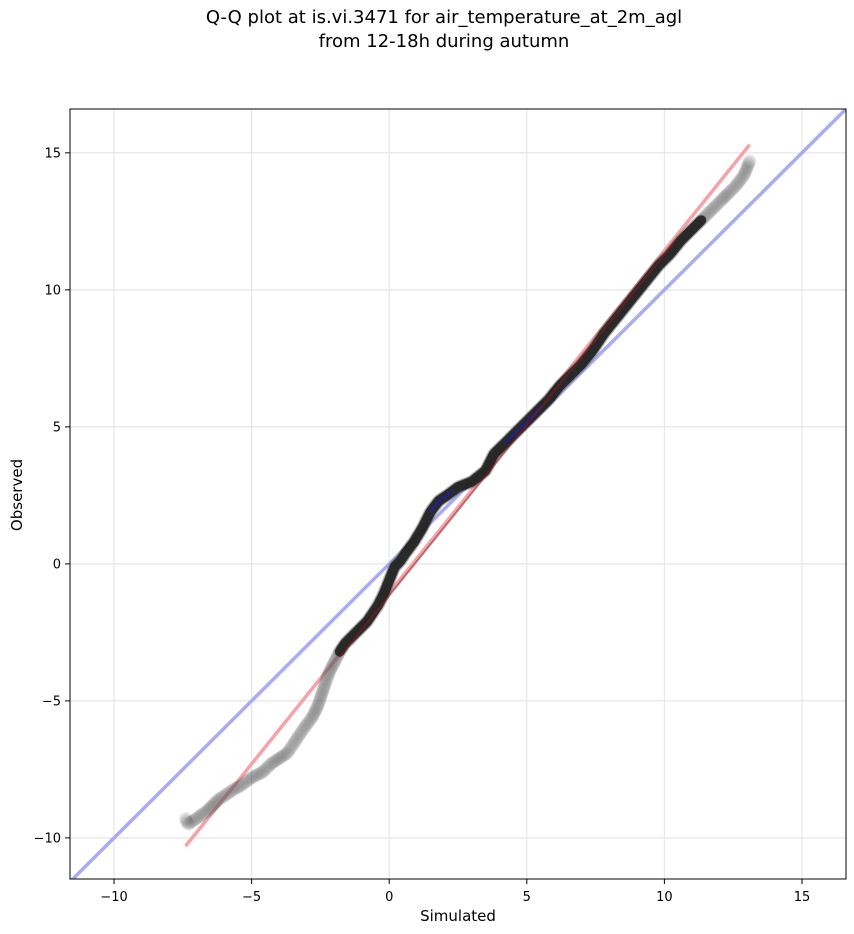 The width and height of the screenshot is (854, 934). Describe the element at coordinates (57, 564) in the screenshot. I see `y-tick-label: 0` at that location.